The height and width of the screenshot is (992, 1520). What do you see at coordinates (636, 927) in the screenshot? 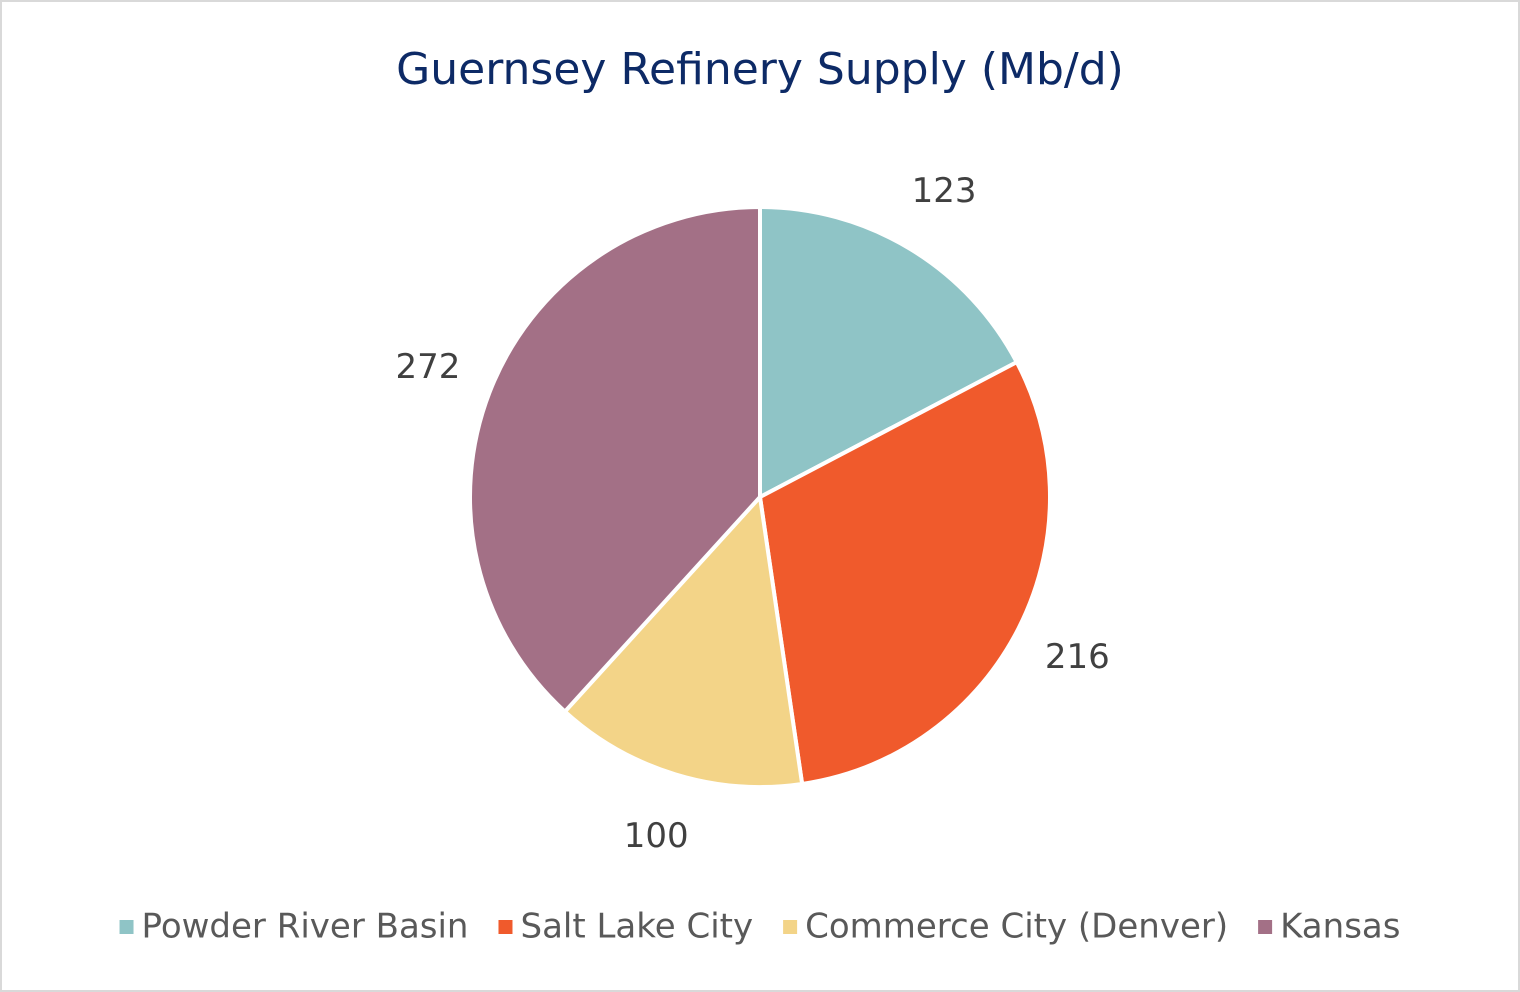
I see `legend-label: Salt Lake City` at bounding box center [636, 927].